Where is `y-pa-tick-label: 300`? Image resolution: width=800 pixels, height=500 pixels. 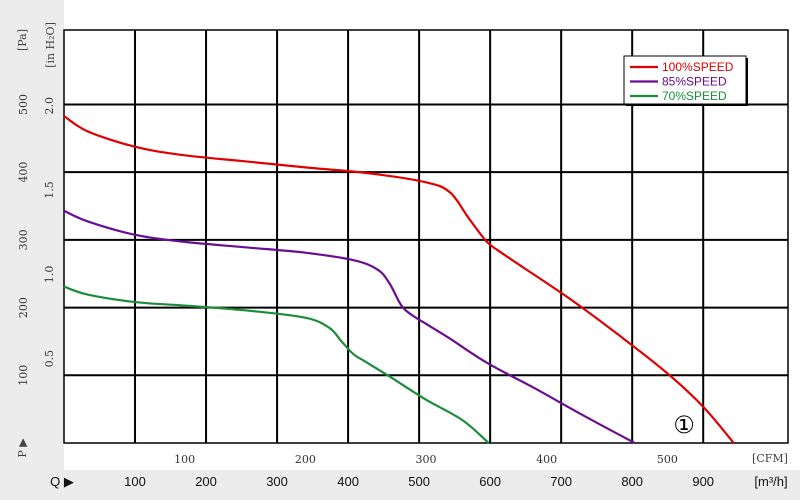 y-pa-tick-label: 300 is located at coordinates (23, 239).